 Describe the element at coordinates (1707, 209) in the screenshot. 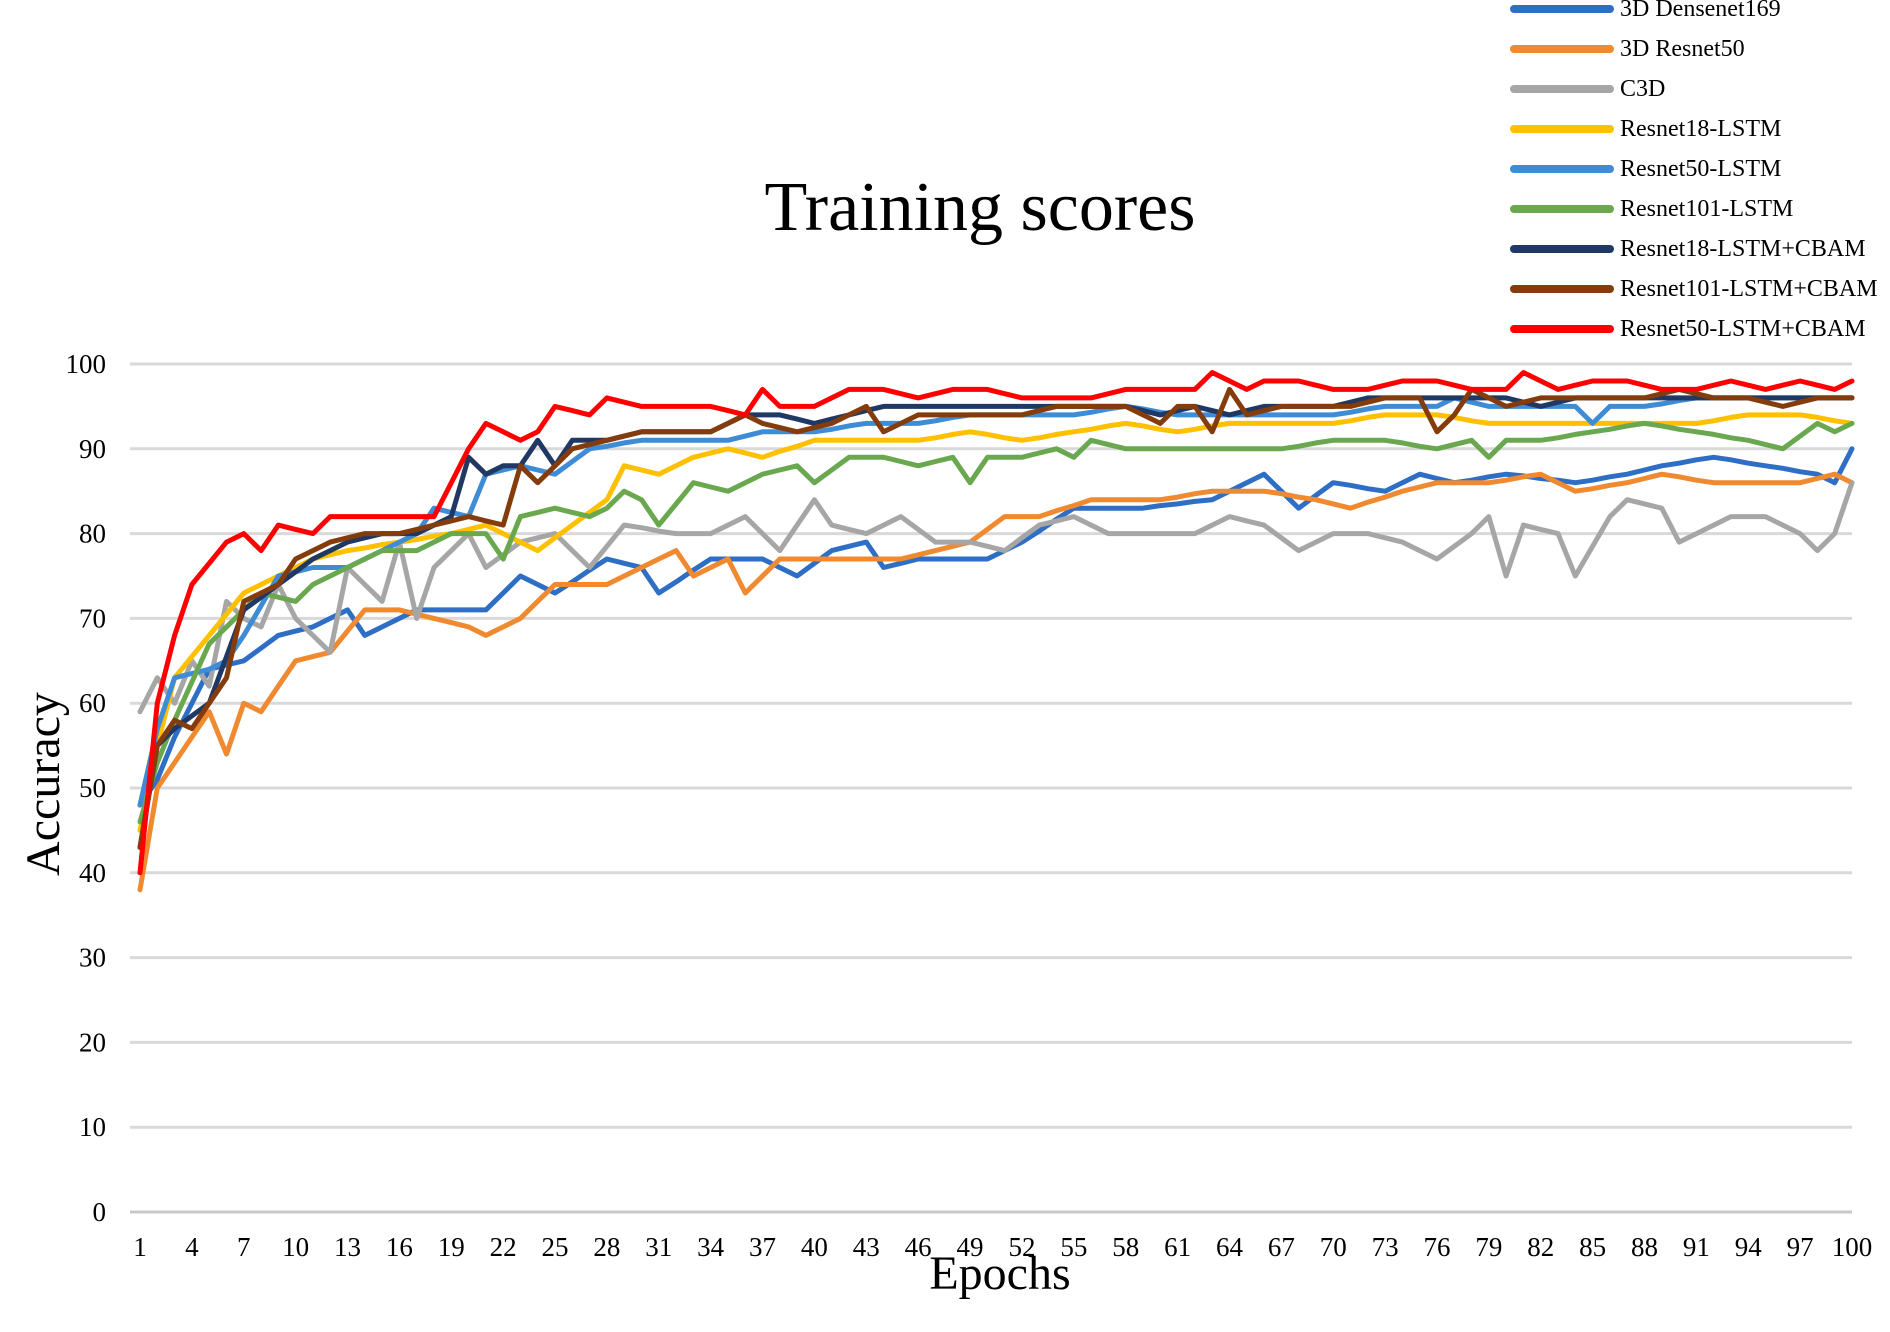

I see `legend-label: Resnet101-LSTM` at that location.